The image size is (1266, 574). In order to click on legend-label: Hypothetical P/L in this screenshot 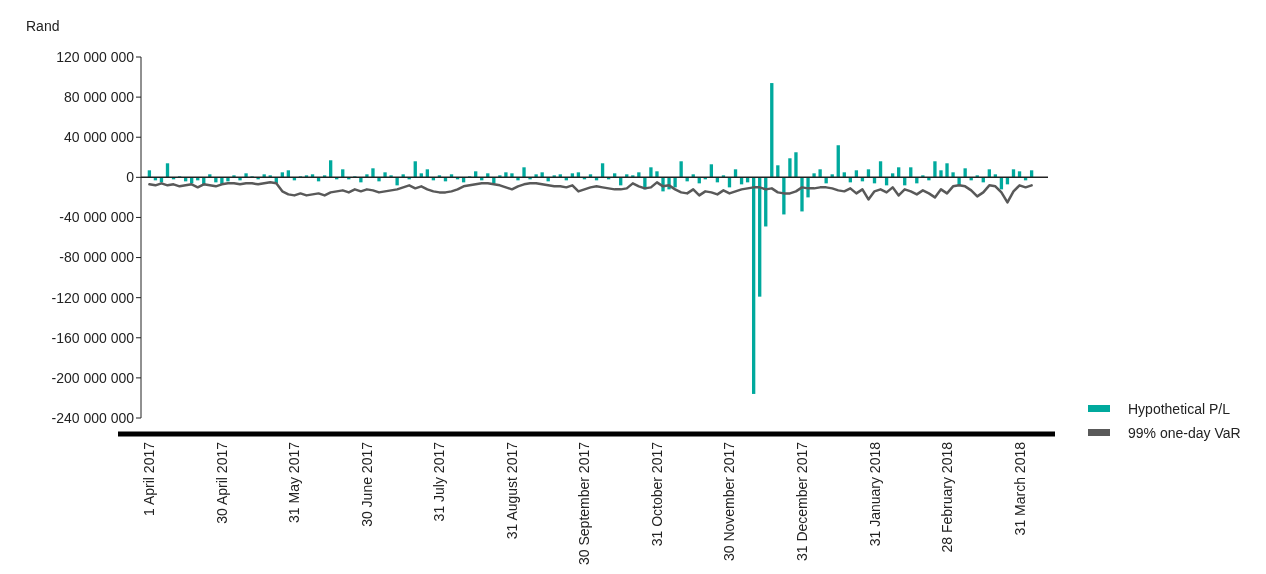, I will do `click(1179, 408)`.